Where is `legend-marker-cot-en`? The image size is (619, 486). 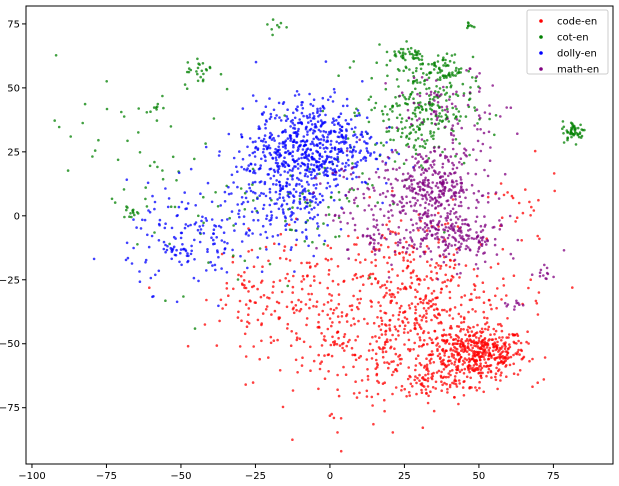 legend-marker-cot-en is located at coordinates (541, 37).